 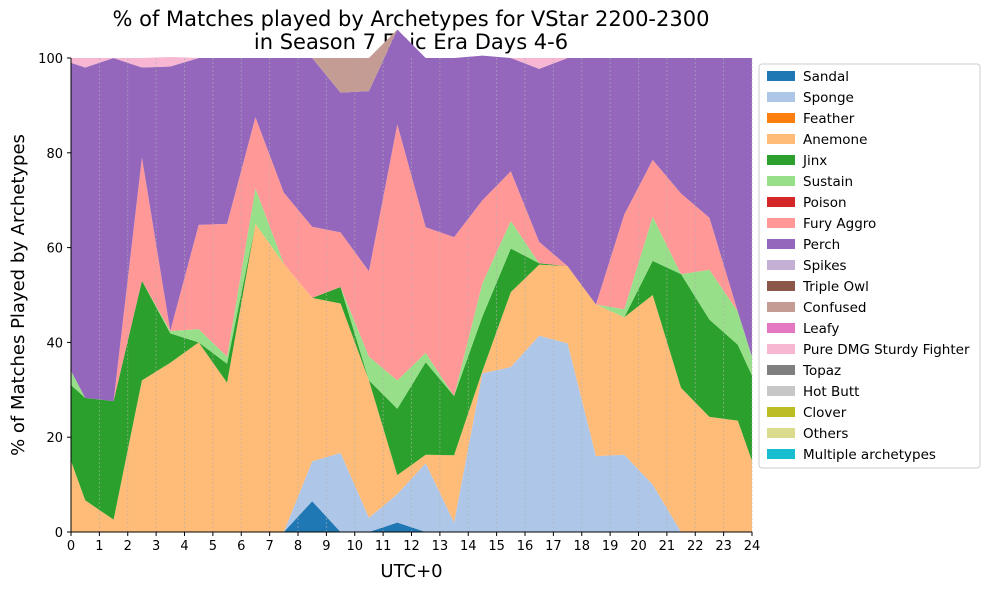 What do you see at coordinates (54, 154) in the screenshot?
I see `y-tick-label: 80` at bounding box center [54, 154].